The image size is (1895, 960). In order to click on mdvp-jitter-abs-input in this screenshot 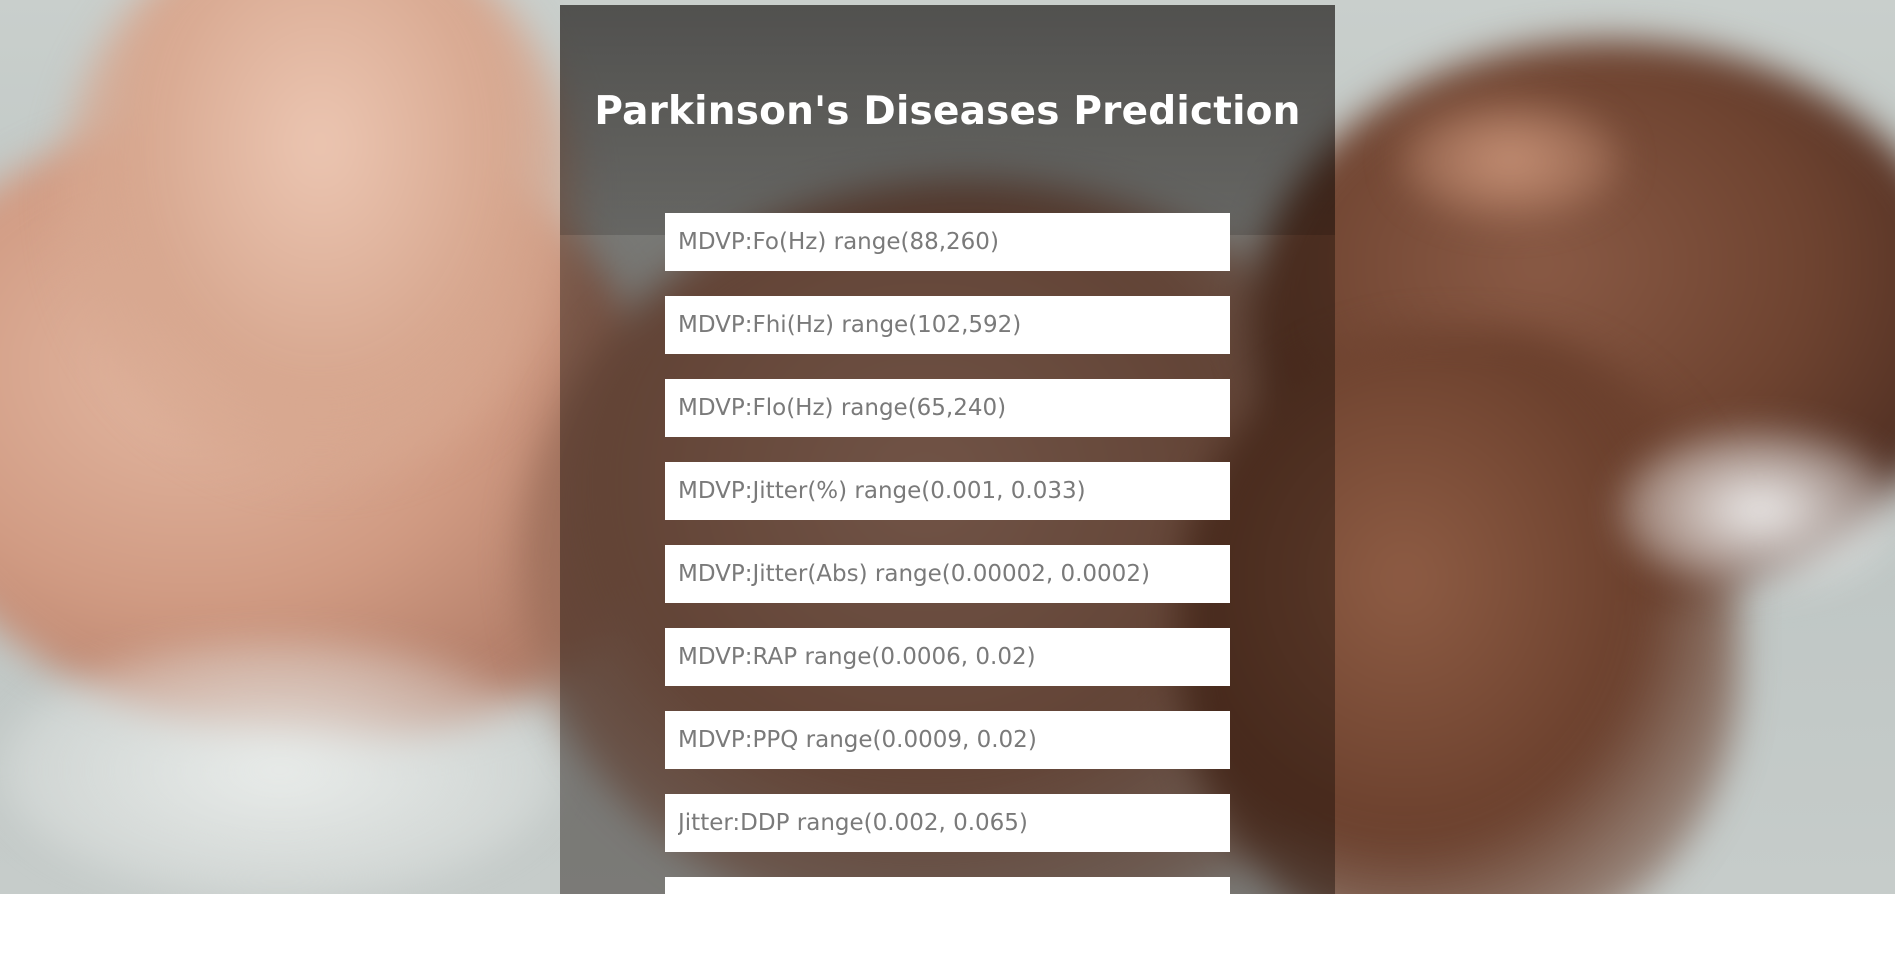, I will do `click(947, 574)`.